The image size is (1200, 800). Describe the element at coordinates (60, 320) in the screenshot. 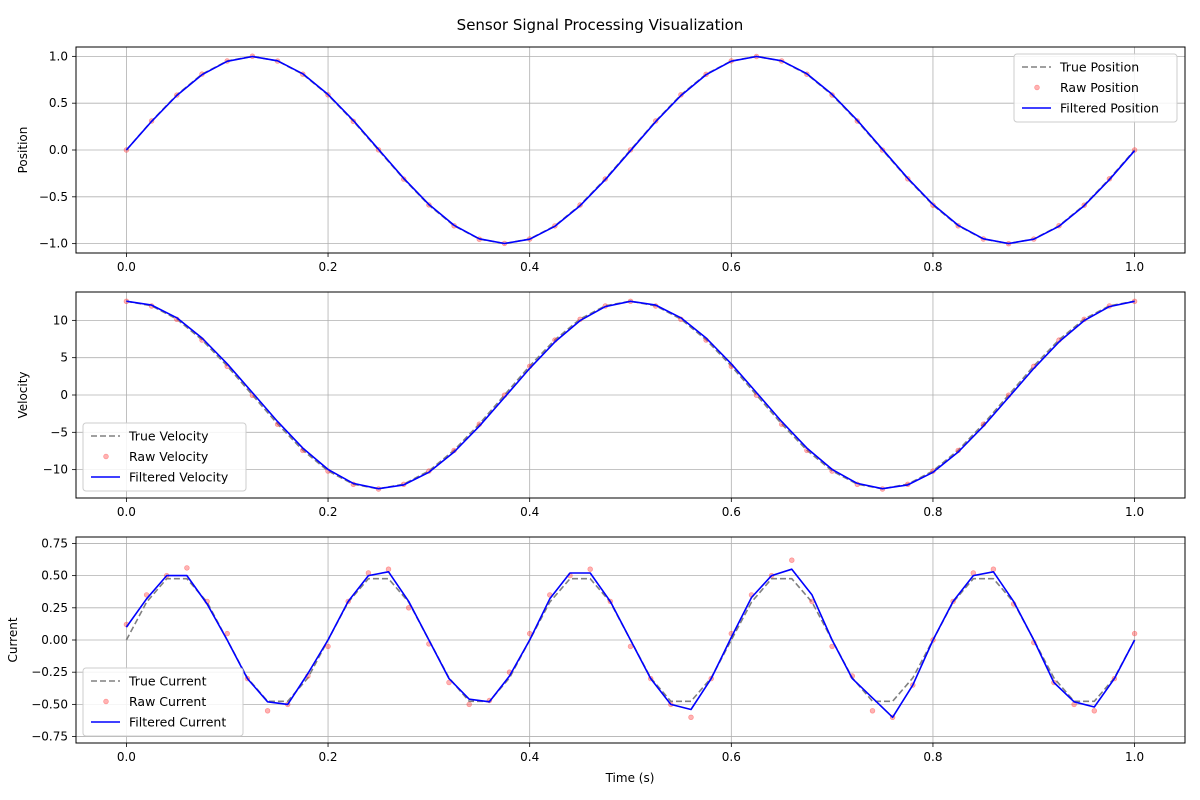

I see `y-tick-label: 10` at that location.